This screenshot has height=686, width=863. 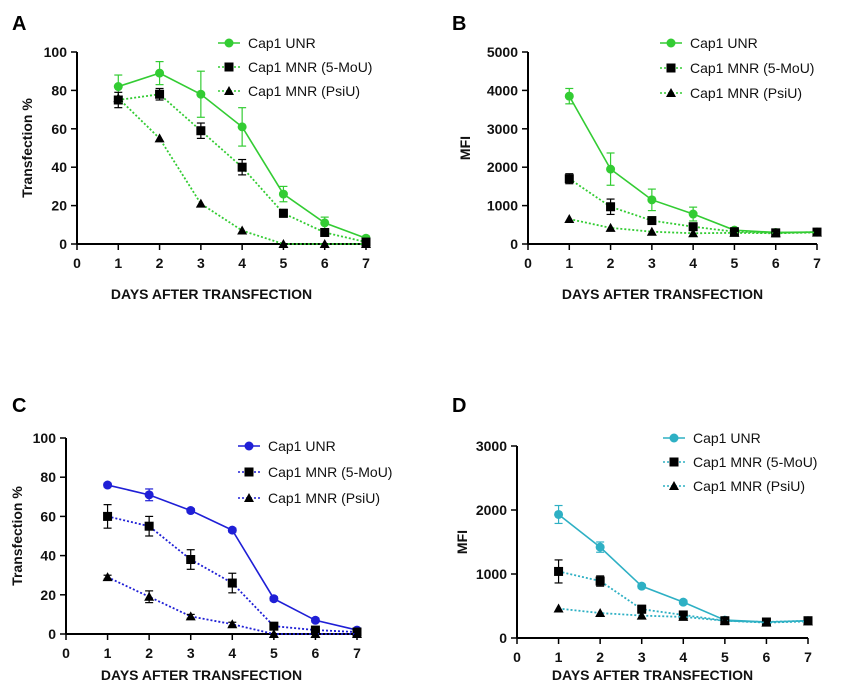 What do you see at coordinates (17, 536) in the screenshot?
I see `y-axis-title: Transfection %` at bounding box center [17, 536].